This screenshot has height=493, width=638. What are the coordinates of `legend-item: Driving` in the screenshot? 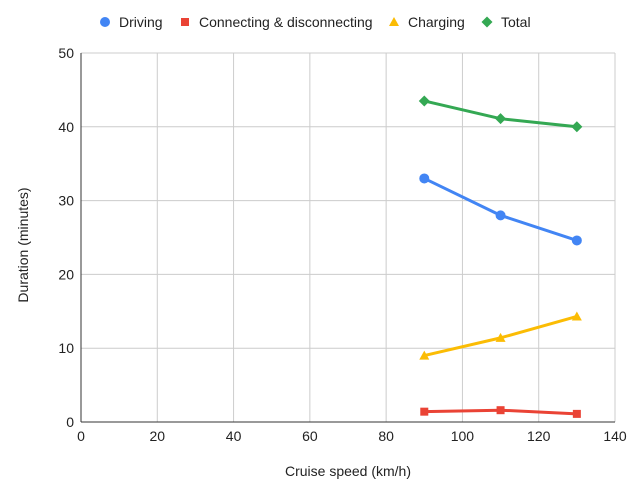 It's located at (131, 22).